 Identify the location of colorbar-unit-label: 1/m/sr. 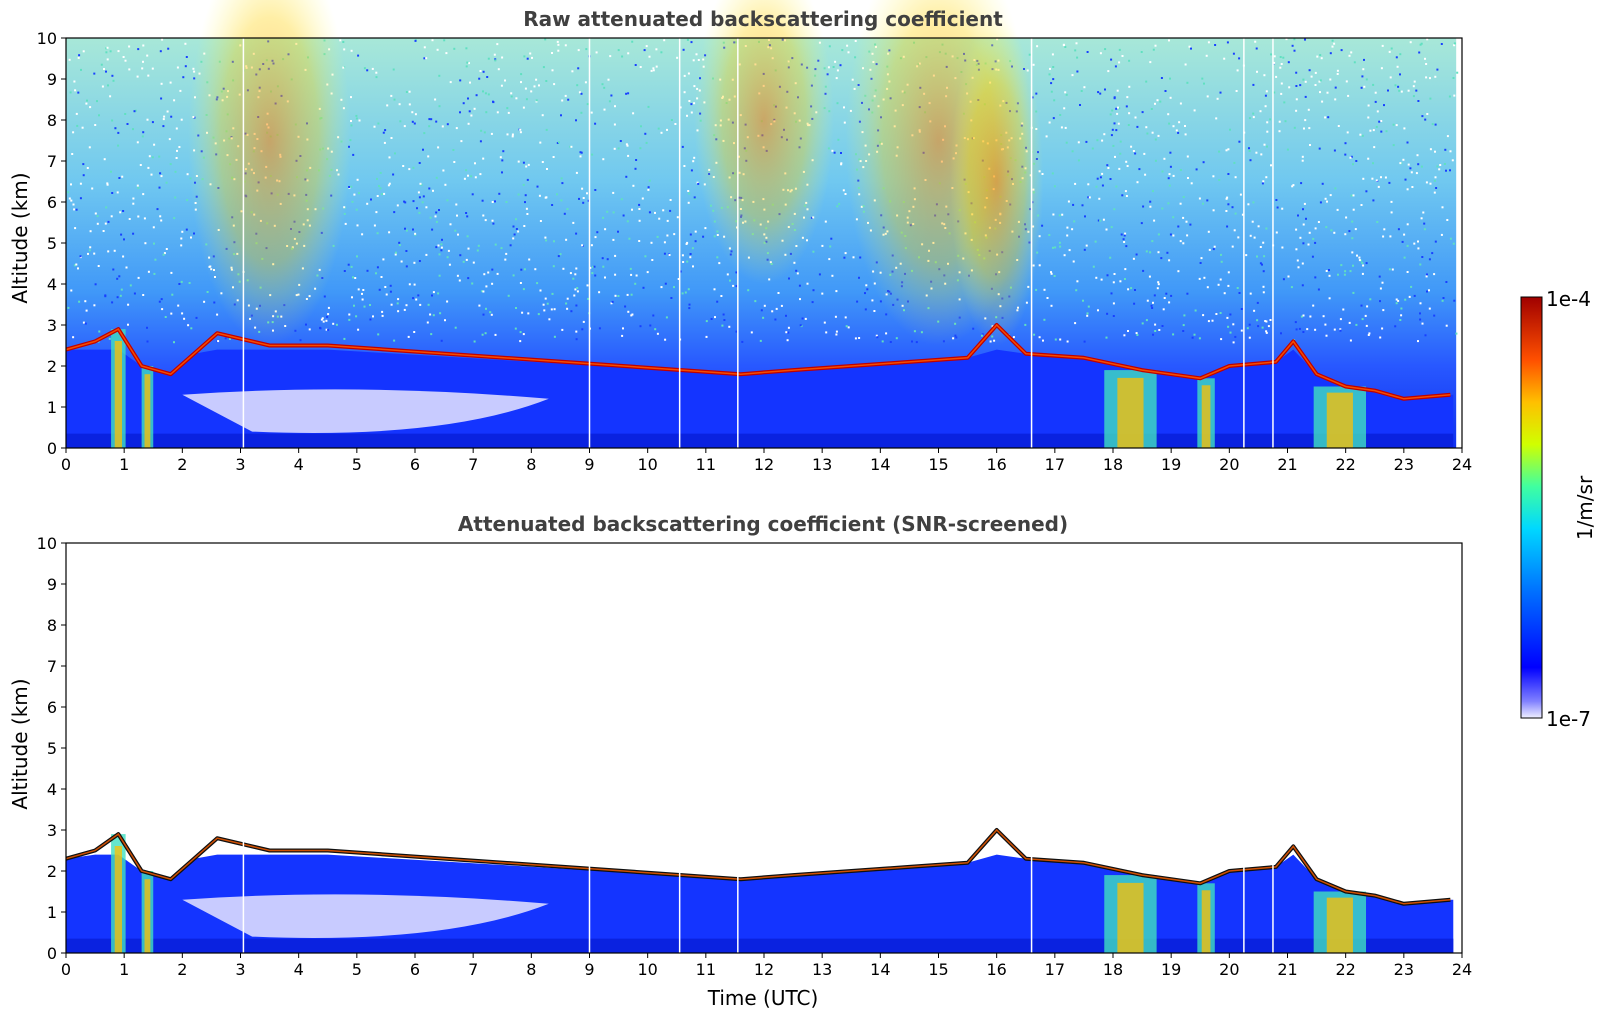
(1585, 507).